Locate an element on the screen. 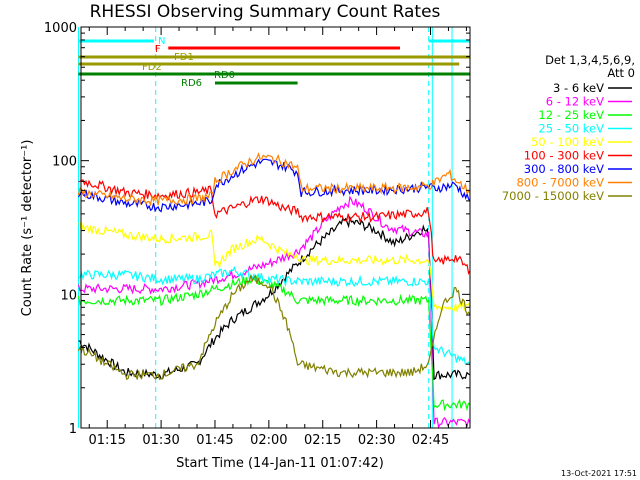 Image resolution: width=640 pixels, height=480 pixels. x-tick-label: 01:45 is located at coordinates (214, 440).